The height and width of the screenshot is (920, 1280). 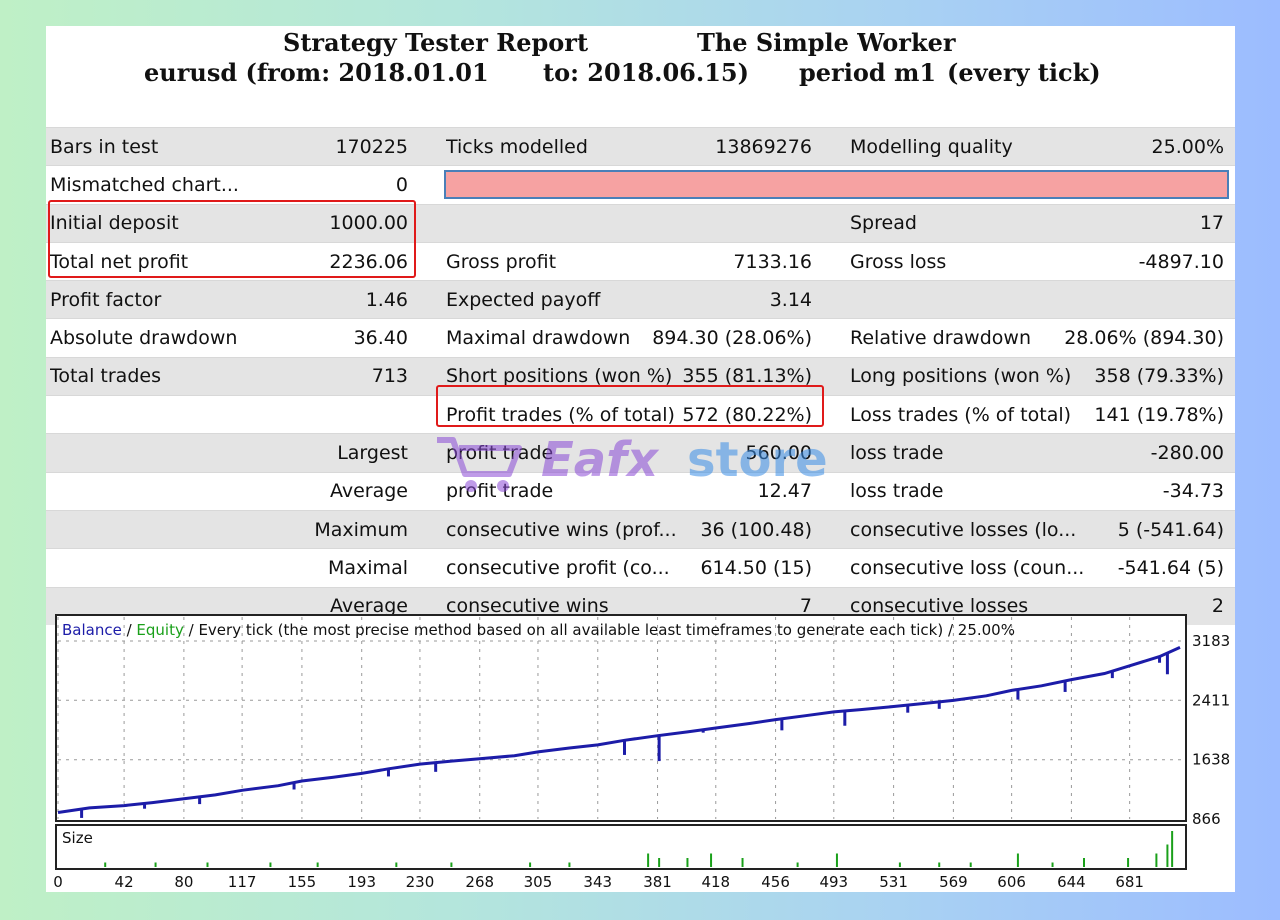 What do you see at coordinates (105, 376) in the screenshot?
I see `trades-label: Total trades` at bounding box center [105, 376].